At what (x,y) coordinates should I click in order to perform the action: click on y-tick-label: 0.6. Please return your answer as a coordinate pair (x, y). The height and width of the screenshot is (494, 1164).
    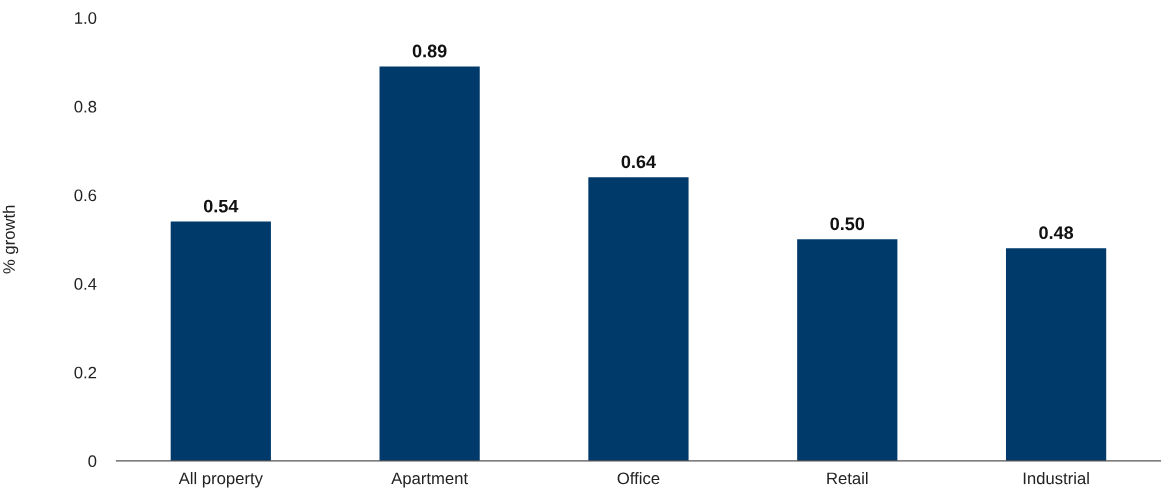
    Looking at the image, I should click on (85, 195).